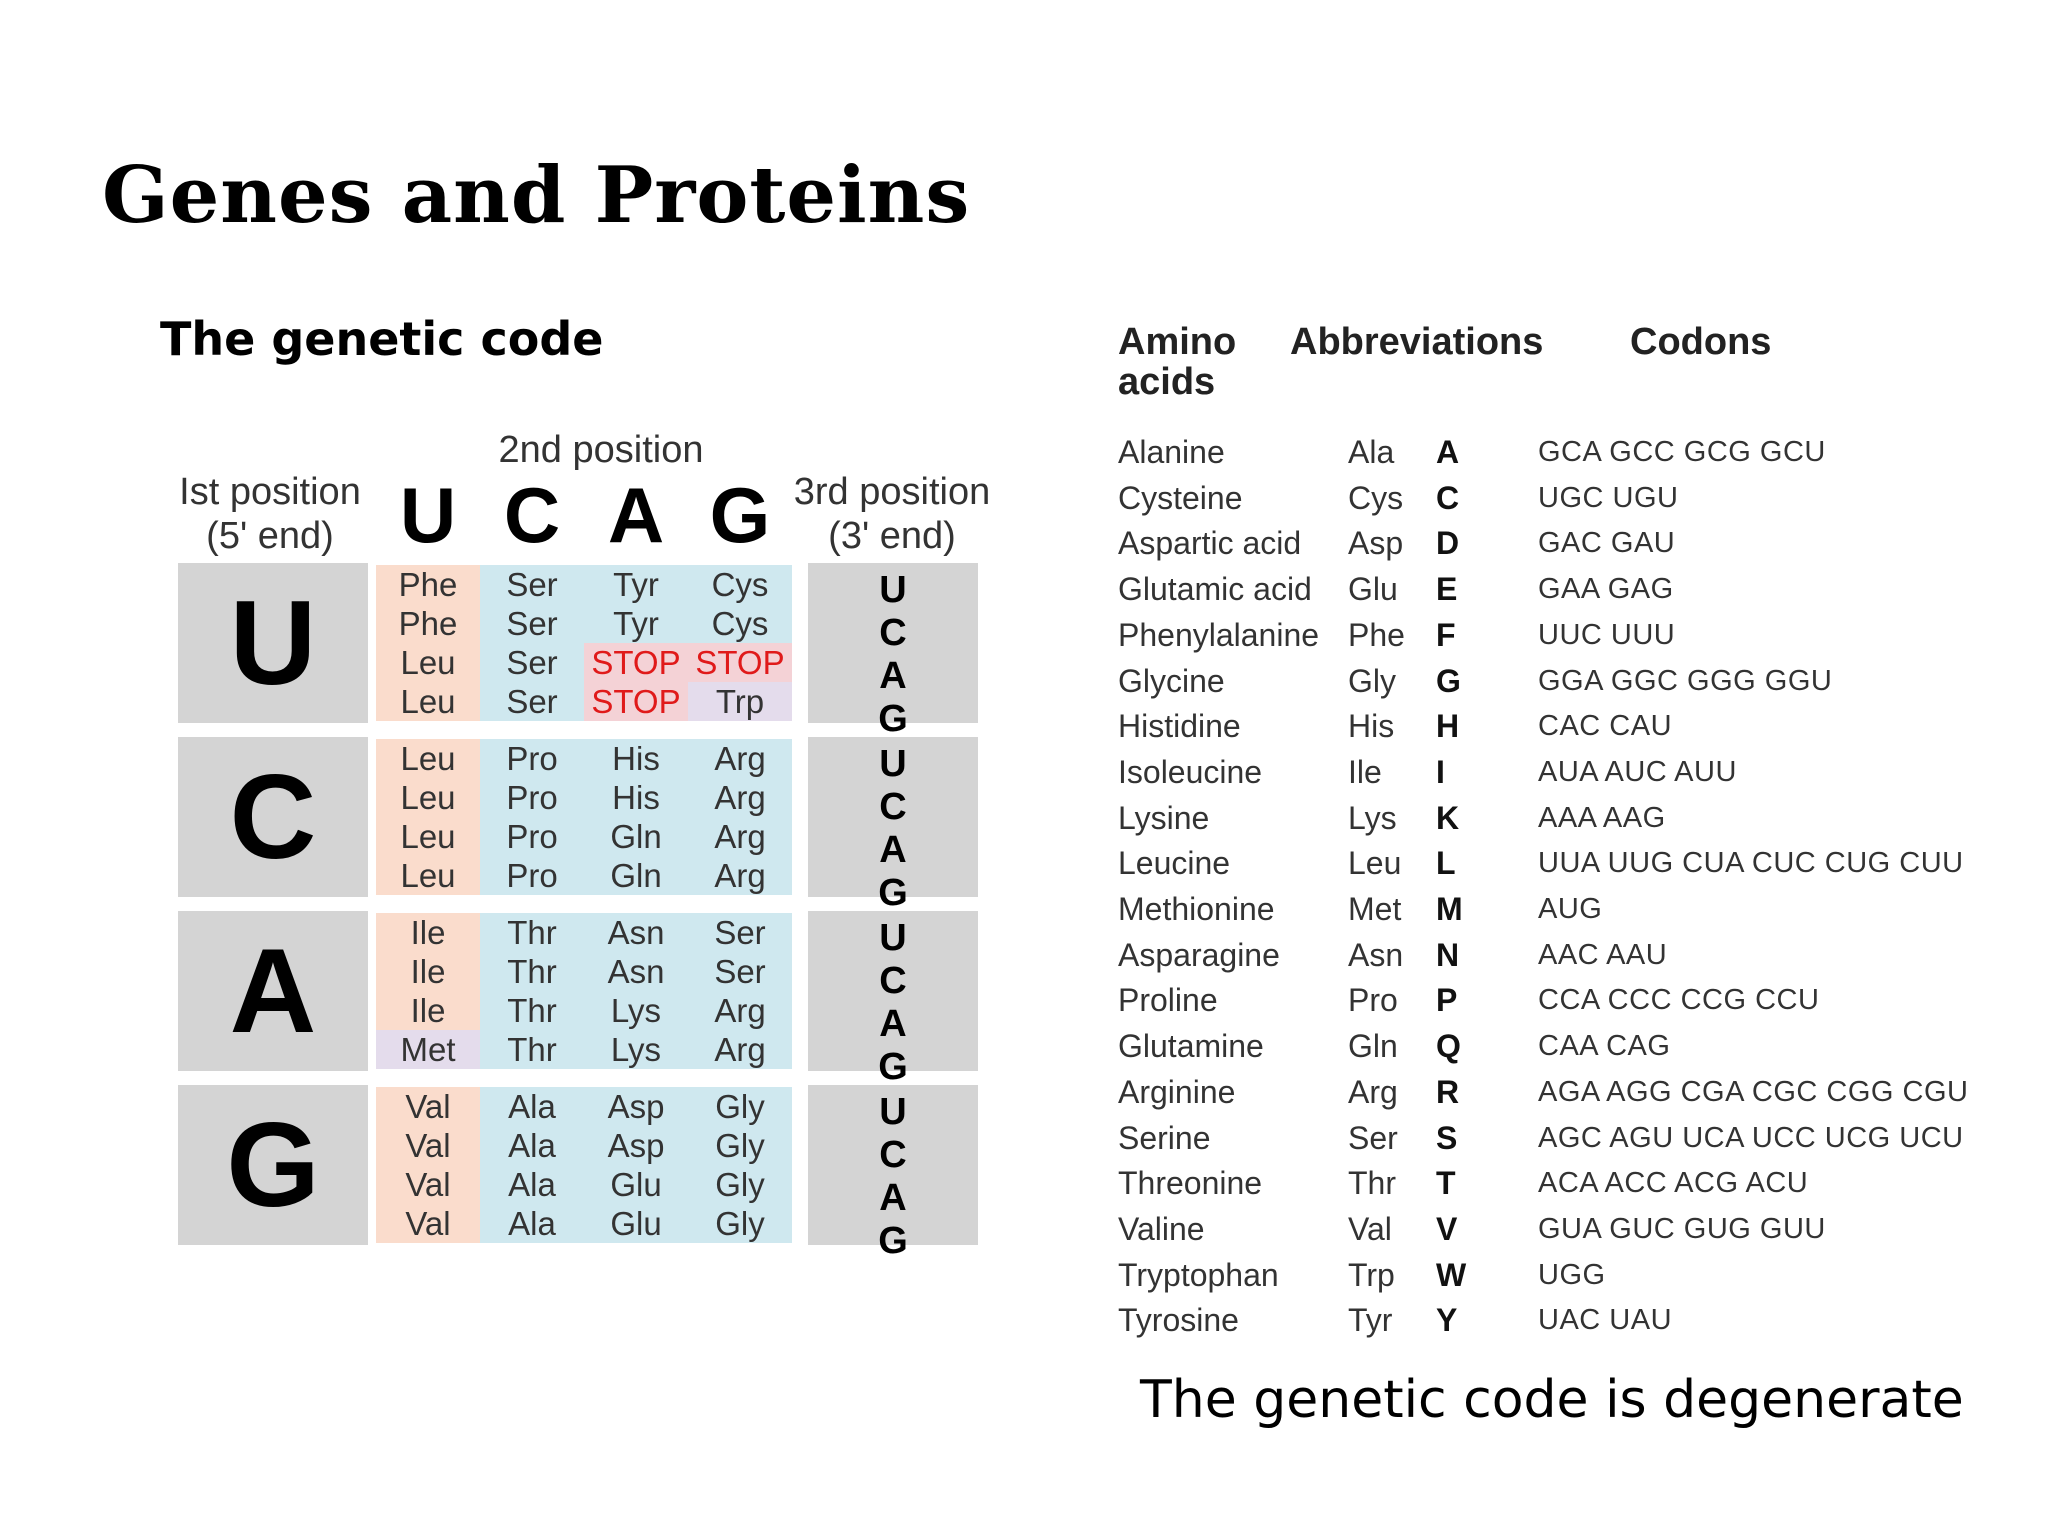  I want to click on amino-acid-name: Proline, so click(1168, 1000).